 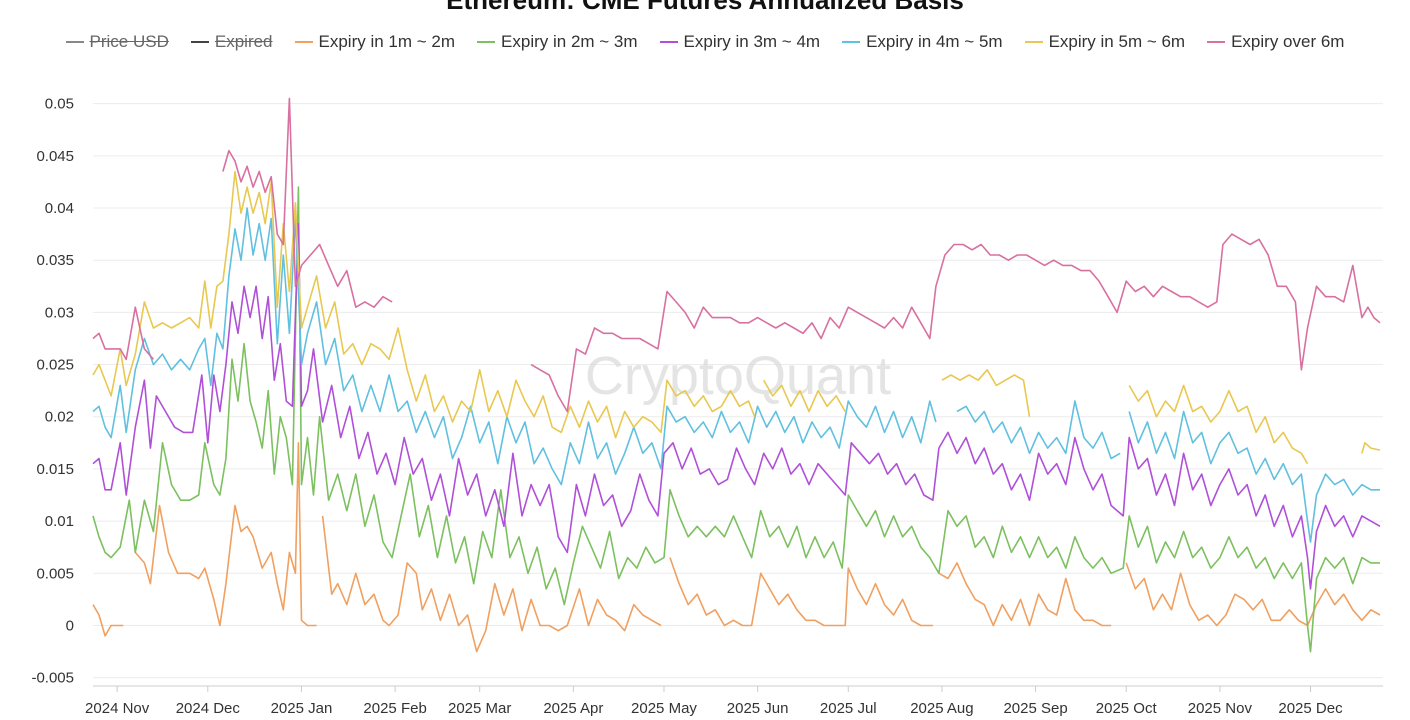 I want to click on legend-item-expiry-in-5m-6m: Expiry in 5m ~ 6m, so click(x=1105, y=42).